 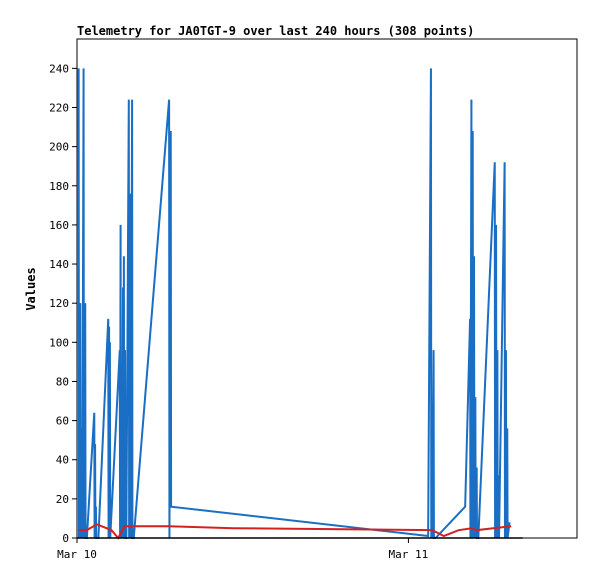 I want to click on y-tick-label: 40, so click(x=62, y=460).